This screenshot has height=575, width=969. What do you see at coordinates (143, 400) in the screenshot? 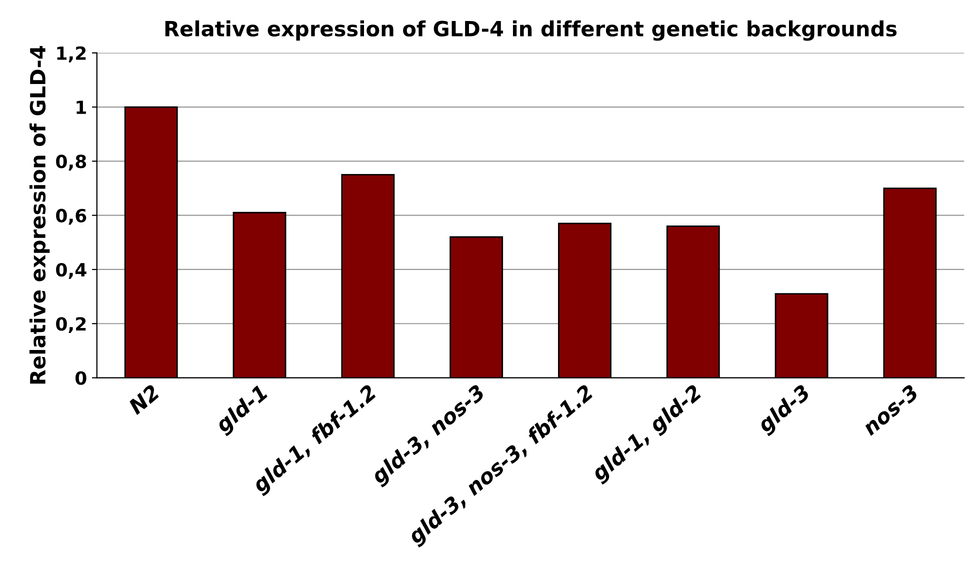
I see `x-tick-label: N2` at bounding box center [143, 400].